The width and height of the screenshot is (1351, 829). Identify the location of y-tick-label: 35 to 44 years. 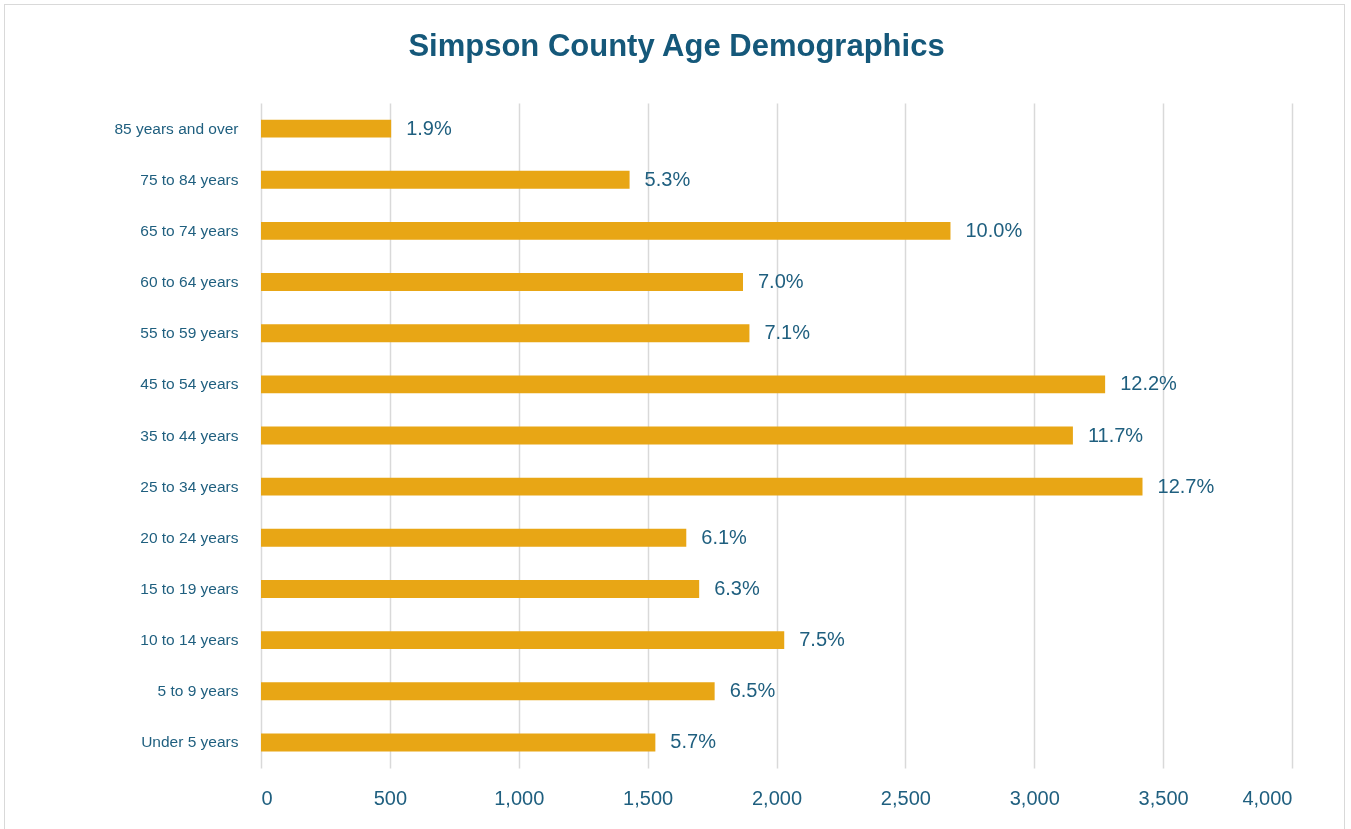
(189, 435).